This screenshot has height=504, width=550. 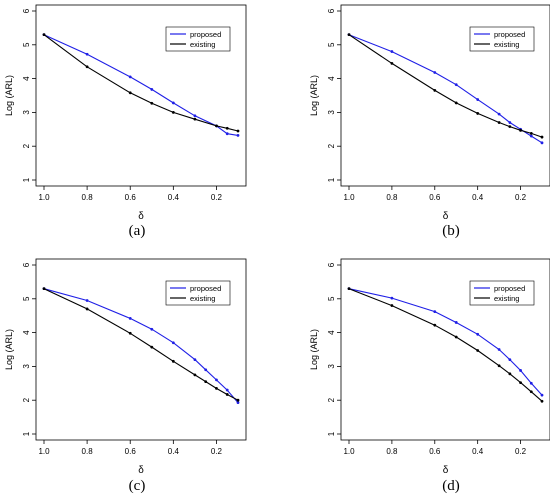 What do you see at coordinates (26, 44) in the screenshot?
I see `p1-ytick-label: 5` at bounding box center [26, 44].